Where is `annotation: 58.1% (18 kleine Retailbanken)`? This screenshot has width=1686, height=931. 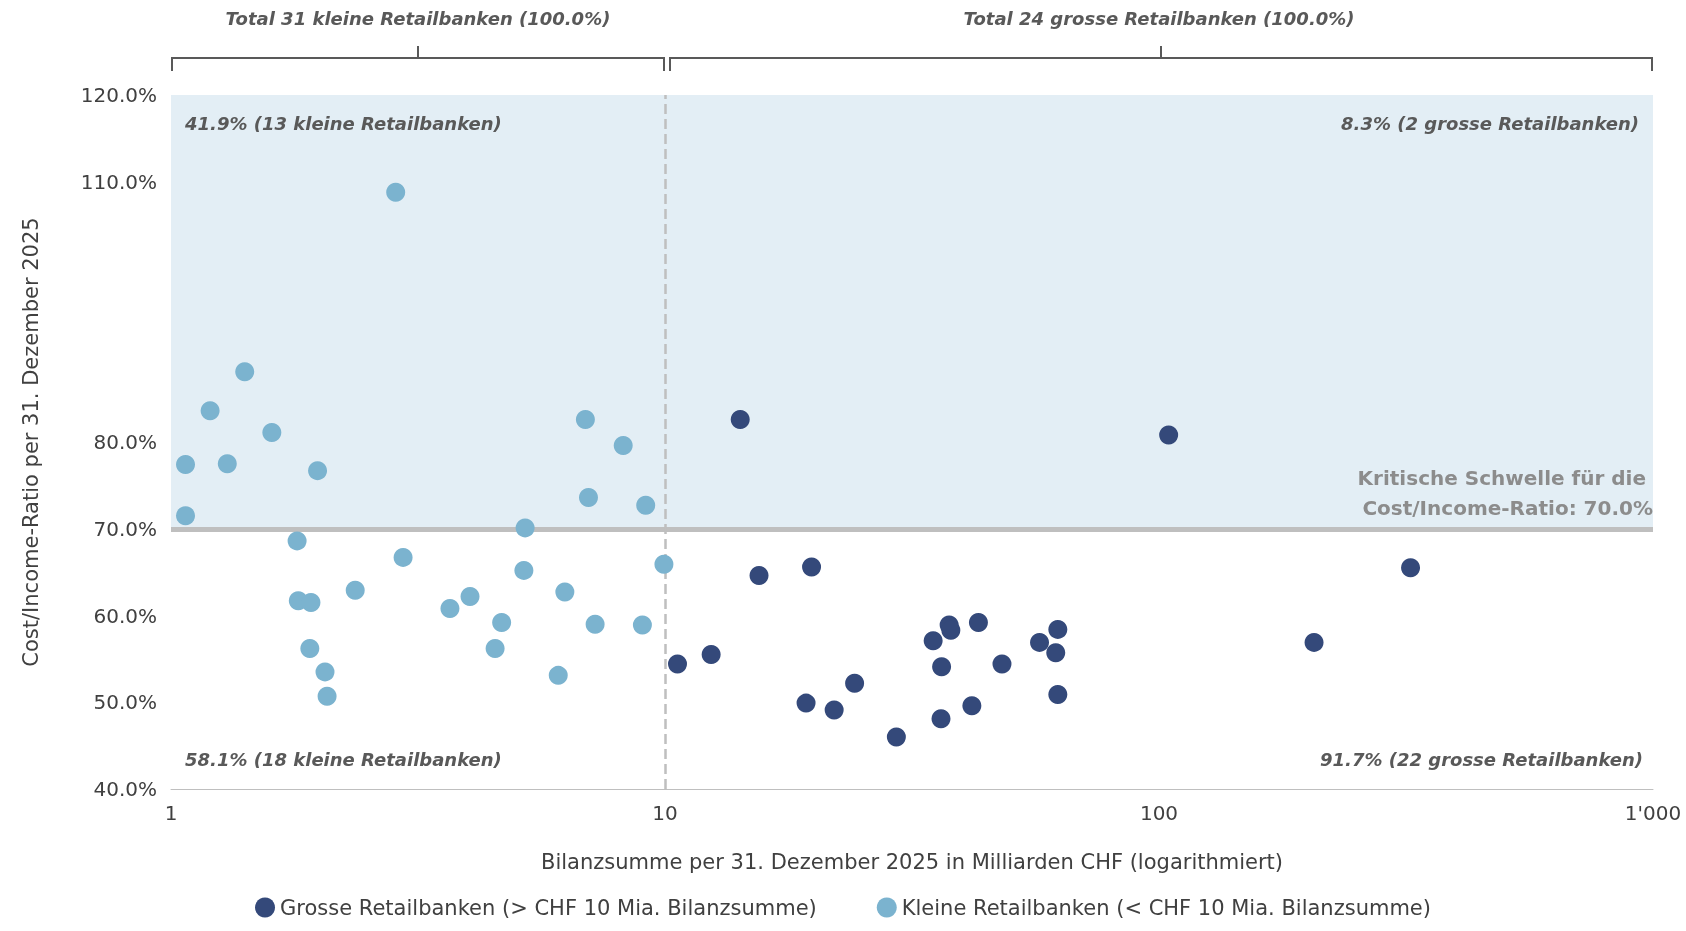 annotation: 58.1% (18 kleine Retailbanken) is located at coordinates (343, 759).